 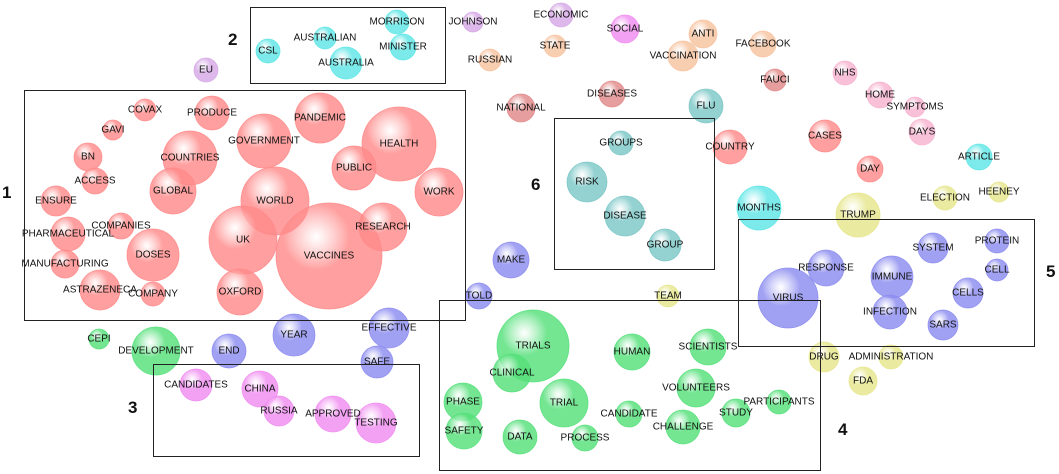 I want to click on bubble-testing, so click(x=376, y=423).